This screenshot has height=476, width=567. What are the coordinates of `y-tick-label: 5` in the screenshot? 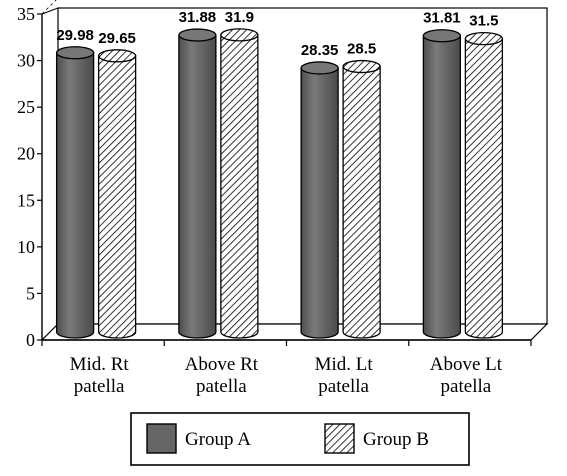 It's located at (30, 293).